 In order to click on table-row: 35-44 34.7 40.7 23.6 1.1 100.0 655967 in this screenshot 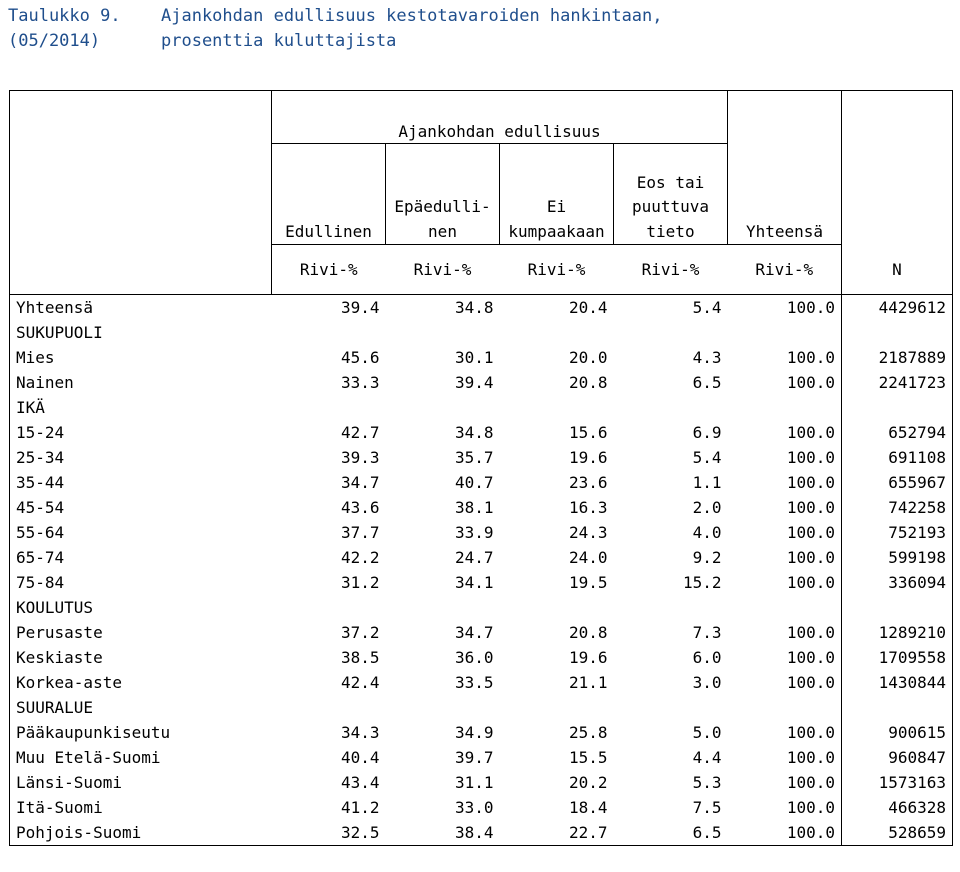, I will do `click(481, 482)`.